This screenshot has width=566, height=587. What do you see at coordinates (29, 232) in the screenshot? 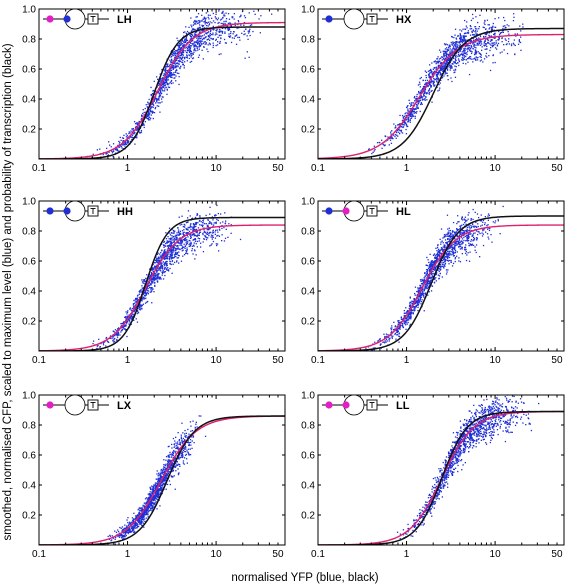
I see `y-tick-label: 0.8` at bounding box center [29, 232].